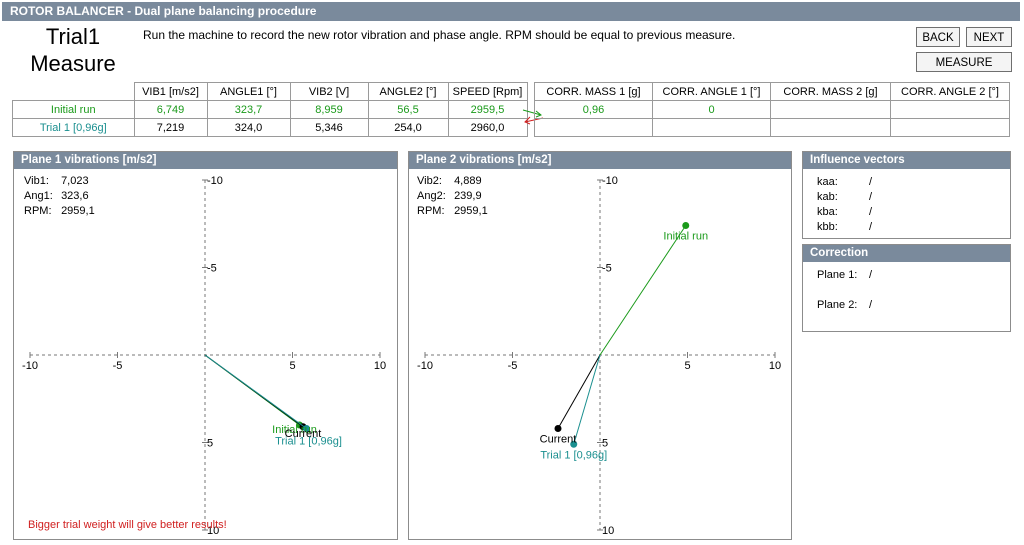 The height and width of the screenshot is (545, 1024). What do you see at coordinates (425, 366) in the screenshot?
I see `x-tick-label: -10` at bounding box center [425, 366].